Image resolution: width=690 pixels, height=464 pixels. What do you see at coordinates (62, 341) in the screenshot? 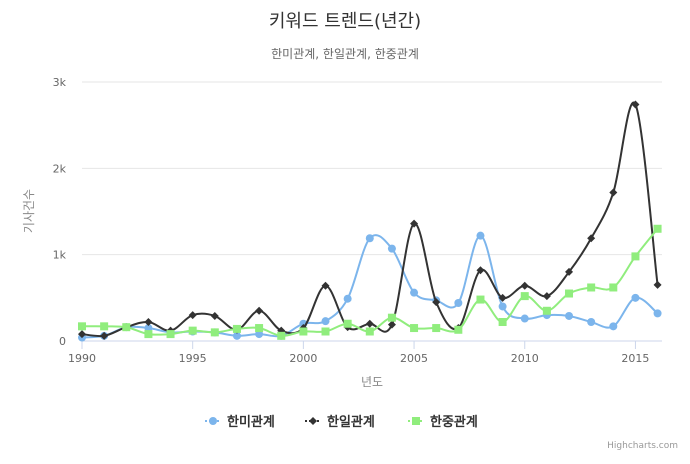
I see `y-tick-label: 0` at bounding box center [62, 341].